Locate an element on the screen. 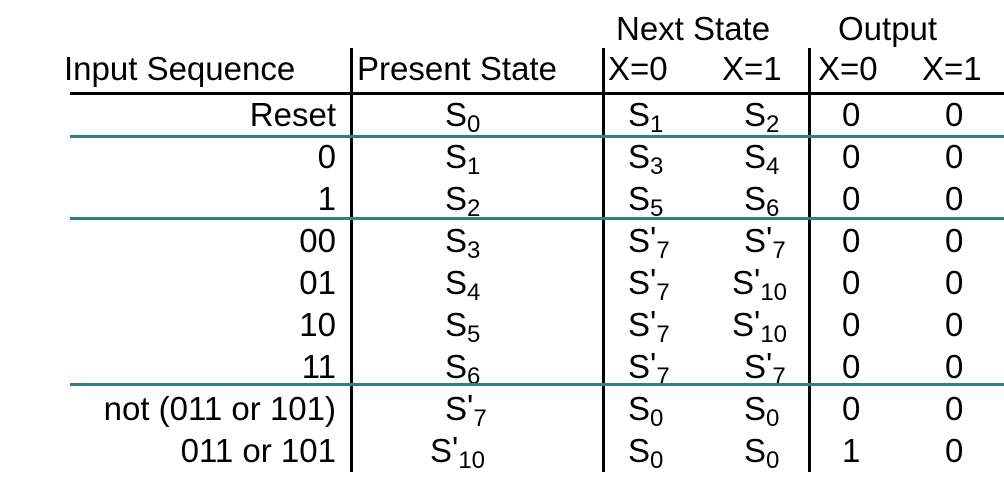  input-sequence-cell: 1 is located at coordinates (326, 198).